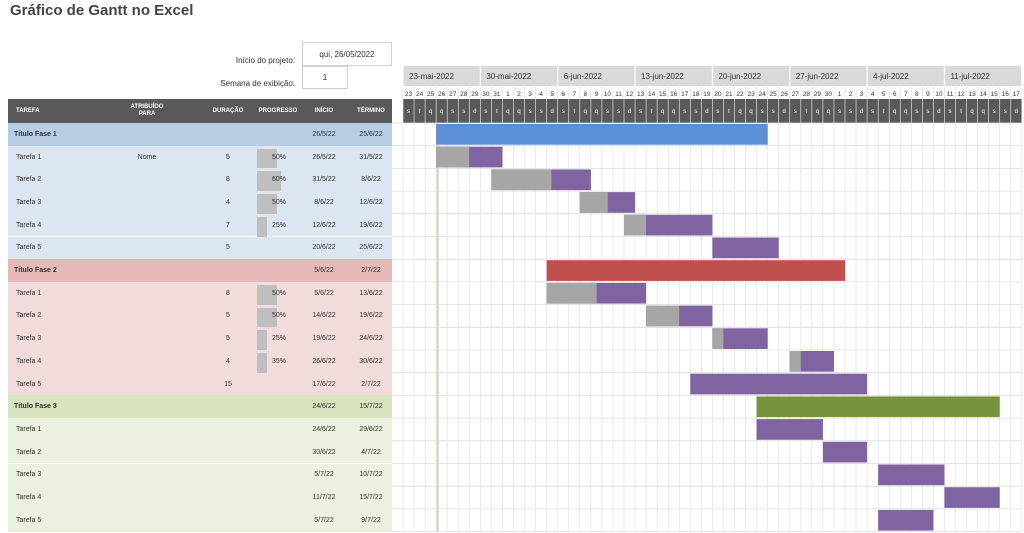 The width and height of the screenshot is (1024, 533). Describe the element at coordinates (269, 183) in the screenshot. I see `progress-bar` at that location.